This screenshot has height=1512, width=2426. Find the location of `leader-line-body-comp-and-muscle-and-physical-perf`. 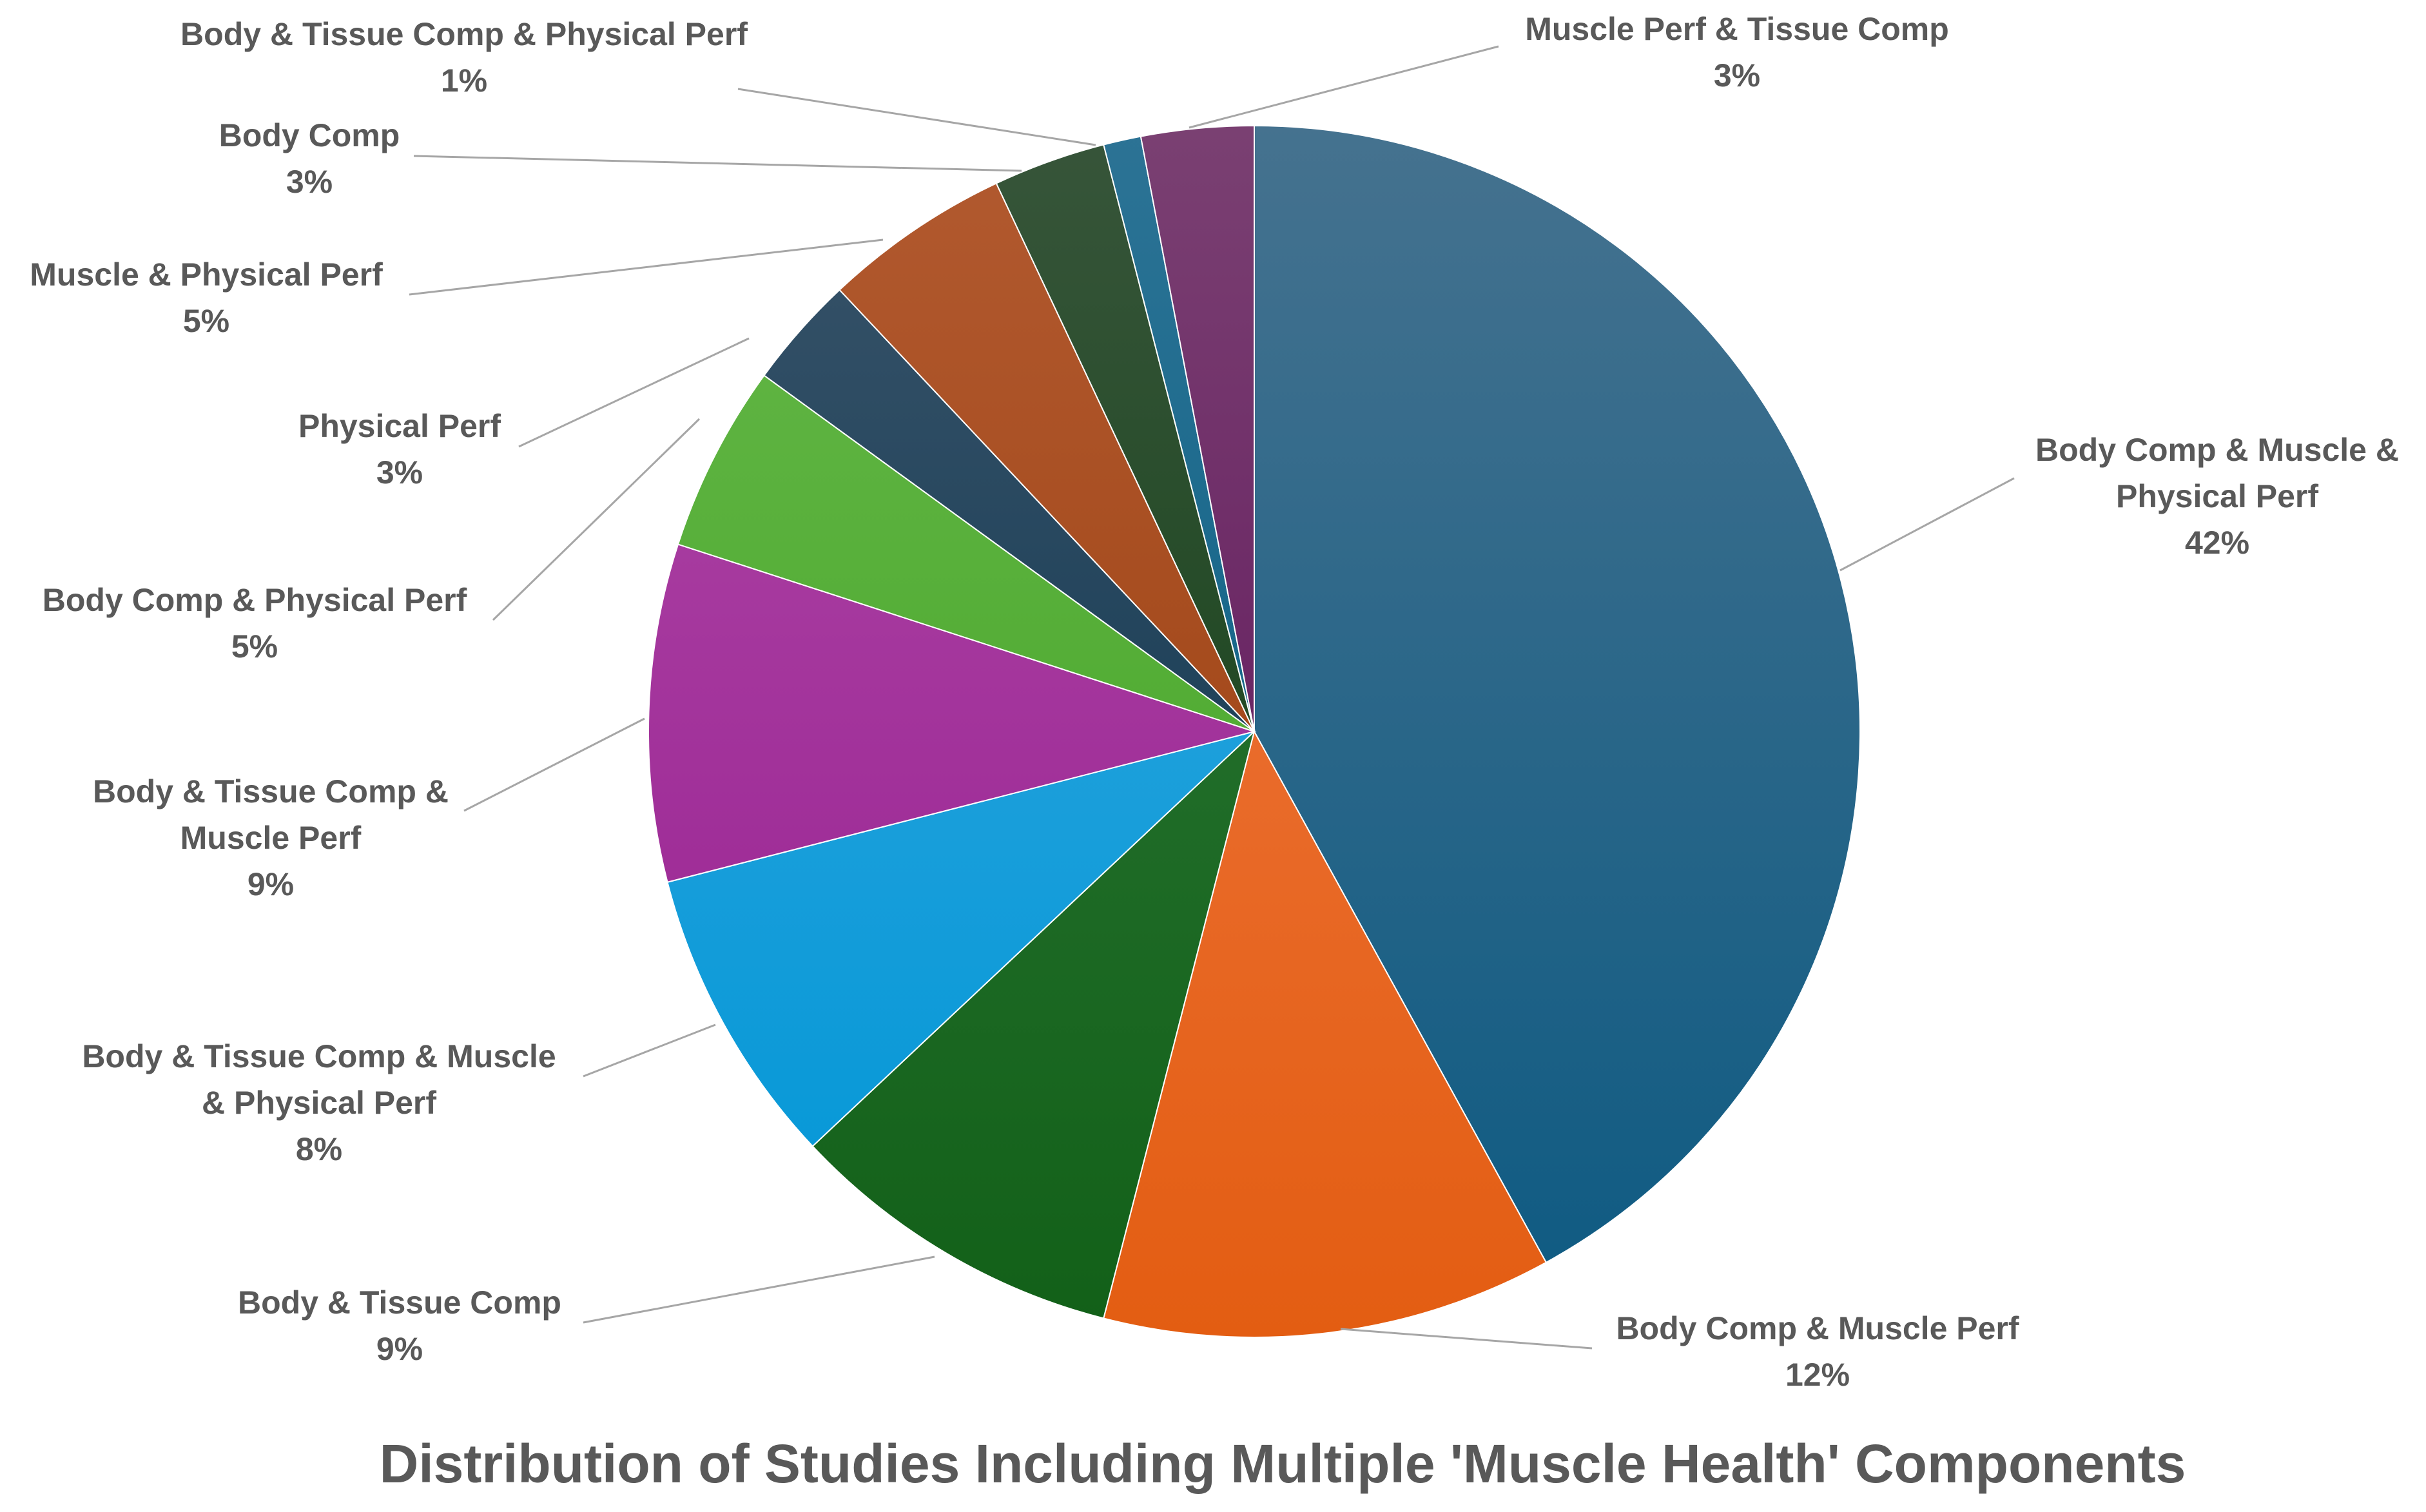

leader-line-body-comp-and-muscle-and-physical-perf is located at coordinates (1927, 524).